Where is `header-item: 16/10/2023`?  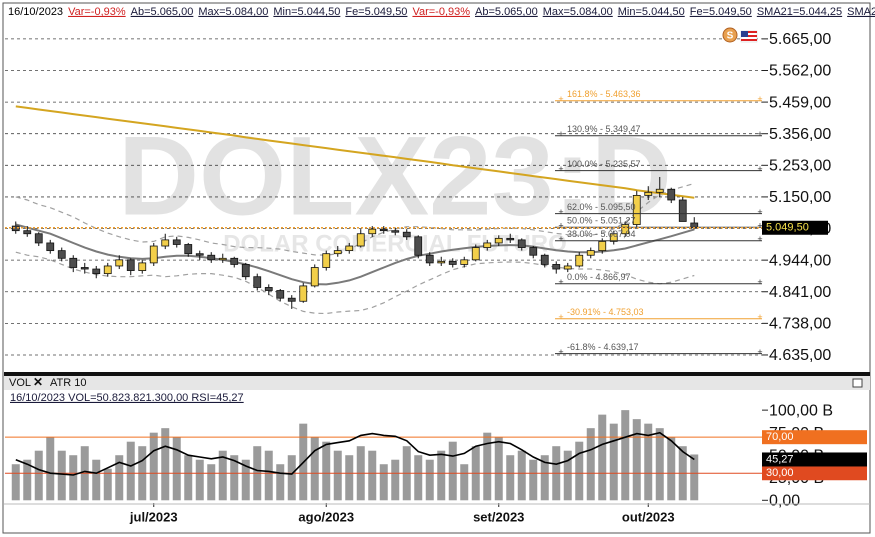
header-item: 16/10/2023 is located at coordinates (35, 12).